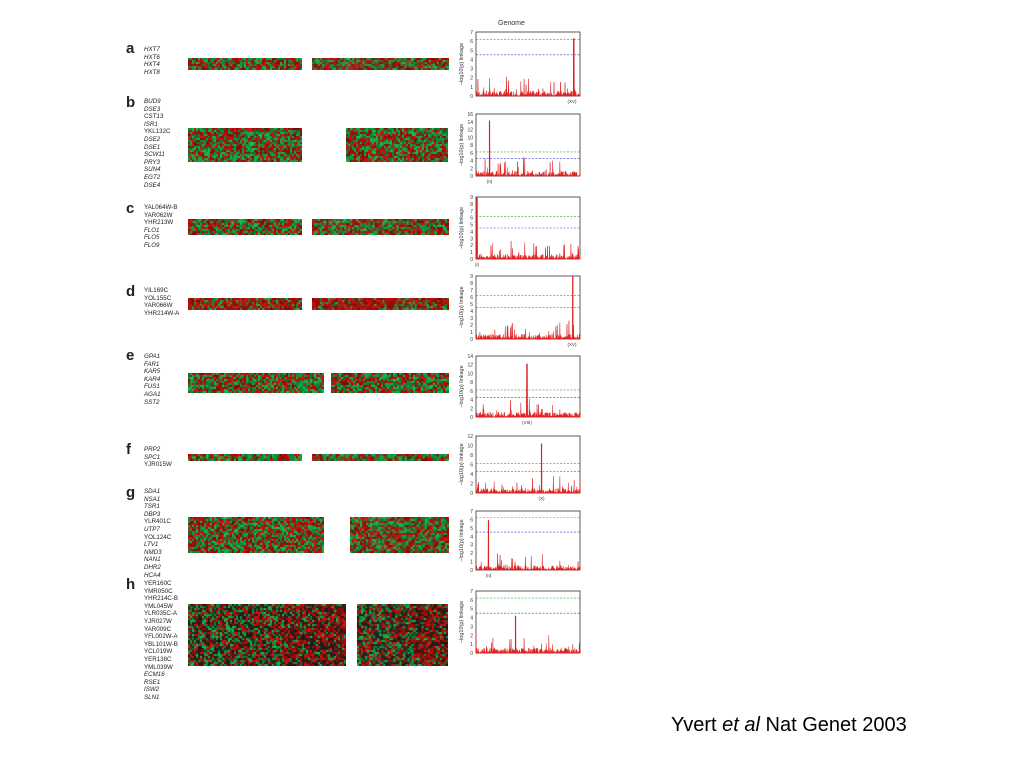  I want to click on gene-name: YLR035C-A, so click(161, 614).